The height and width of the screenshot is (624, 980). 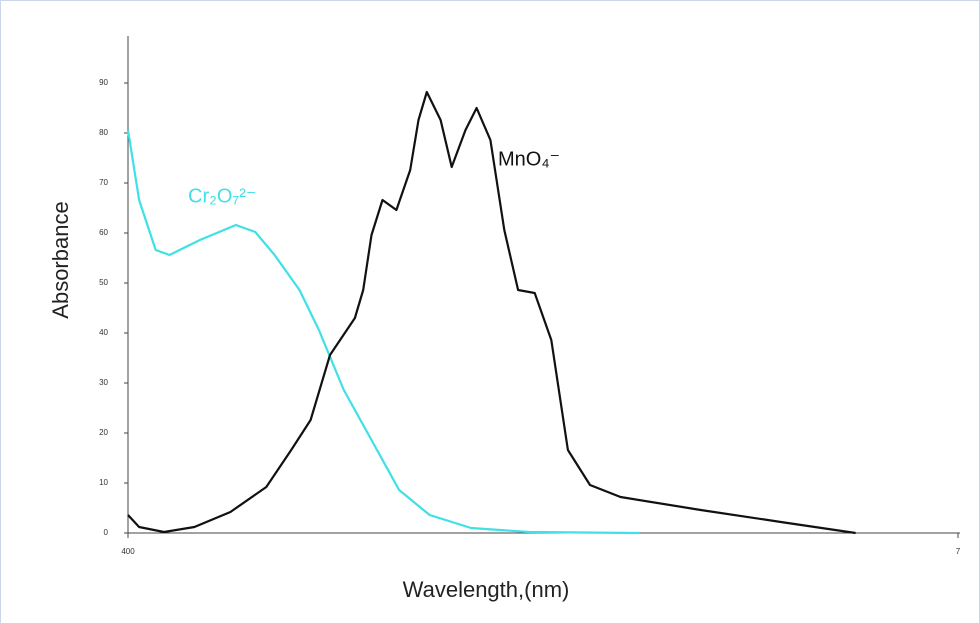 What do you see at coordinates (103, 232) in the screenshot?
I see `y-tick-label: 60` at bounding box center [103, 232].